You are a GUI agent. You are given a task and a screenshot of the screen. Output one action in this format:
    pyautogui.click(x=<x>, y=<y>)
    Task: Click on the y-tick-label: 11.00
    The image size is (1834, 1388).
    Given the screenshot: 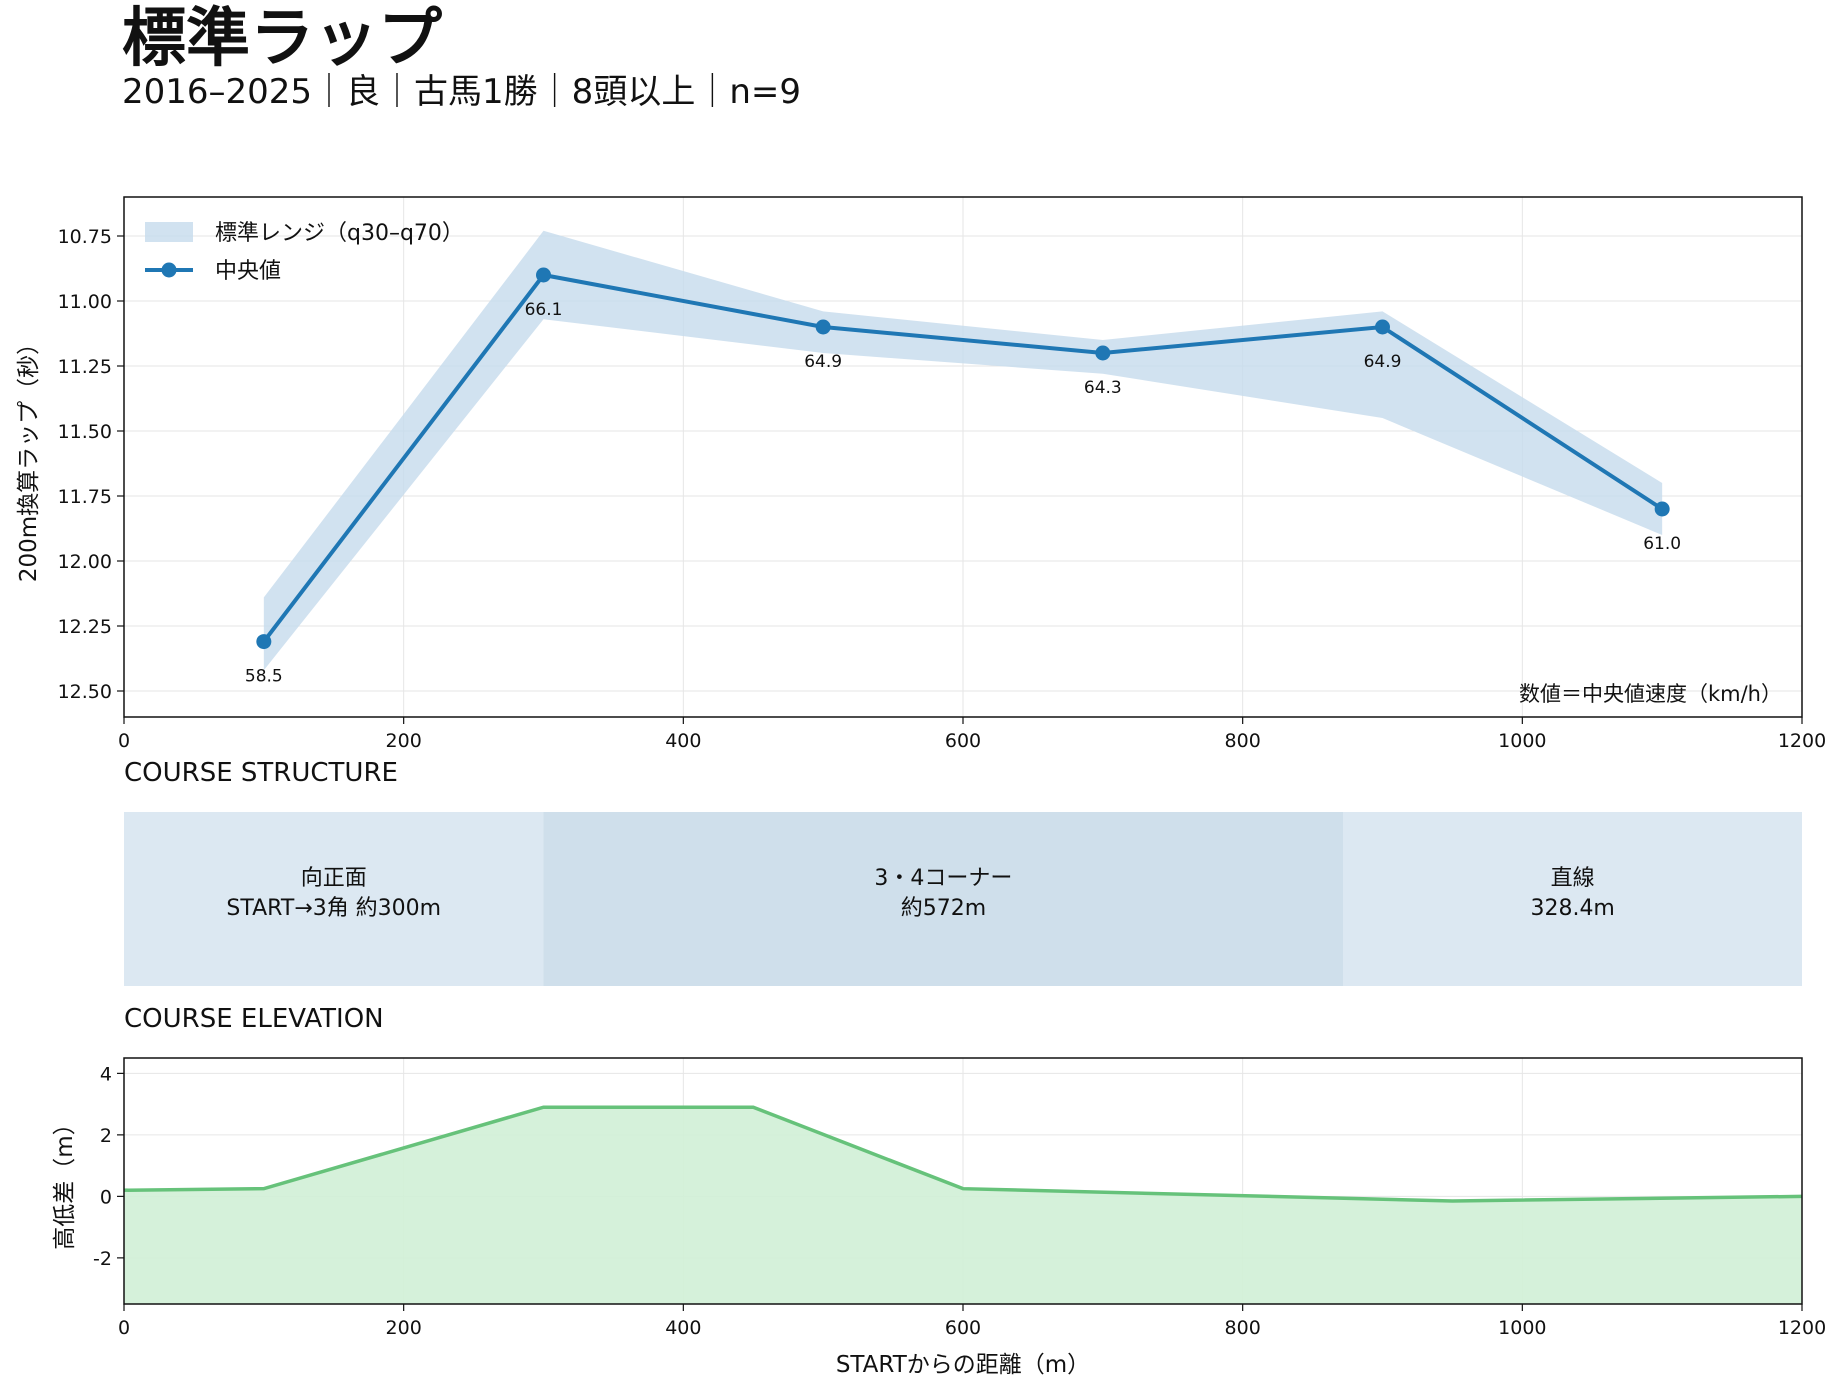 What is the action you would take?
    pyautogui.click(x=85, y=302)
    